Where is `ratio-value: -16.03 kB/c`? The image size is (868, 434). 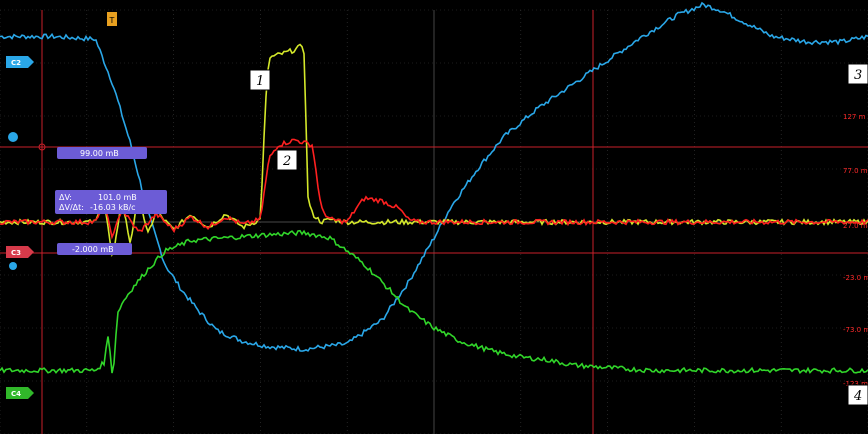 ratio-value: -16.03 kB/c is located at coordinates (113, 207).